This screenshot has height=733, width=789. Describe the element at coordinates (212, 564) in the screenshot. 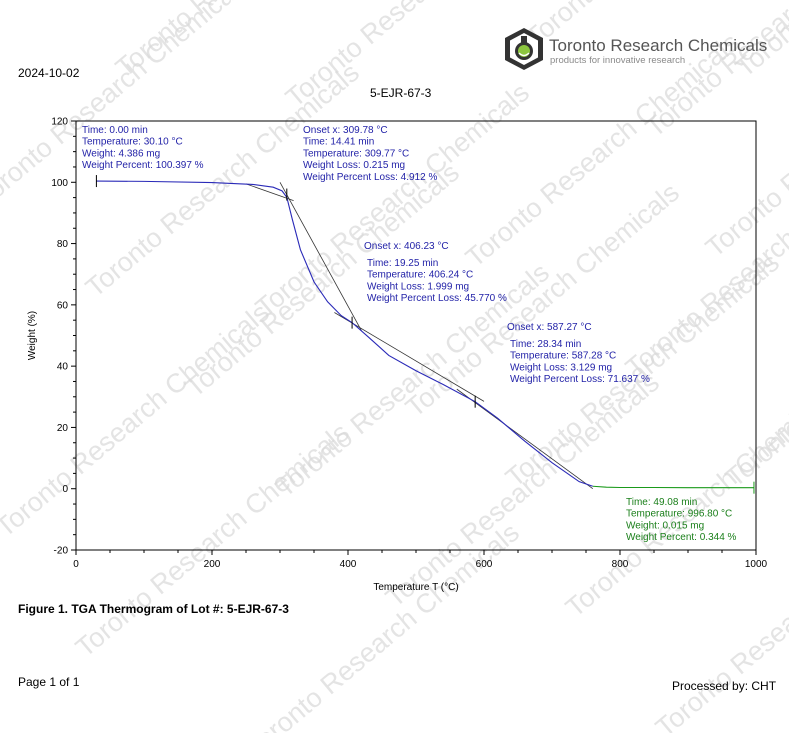

I see `x-tick-label: 200` at that location.